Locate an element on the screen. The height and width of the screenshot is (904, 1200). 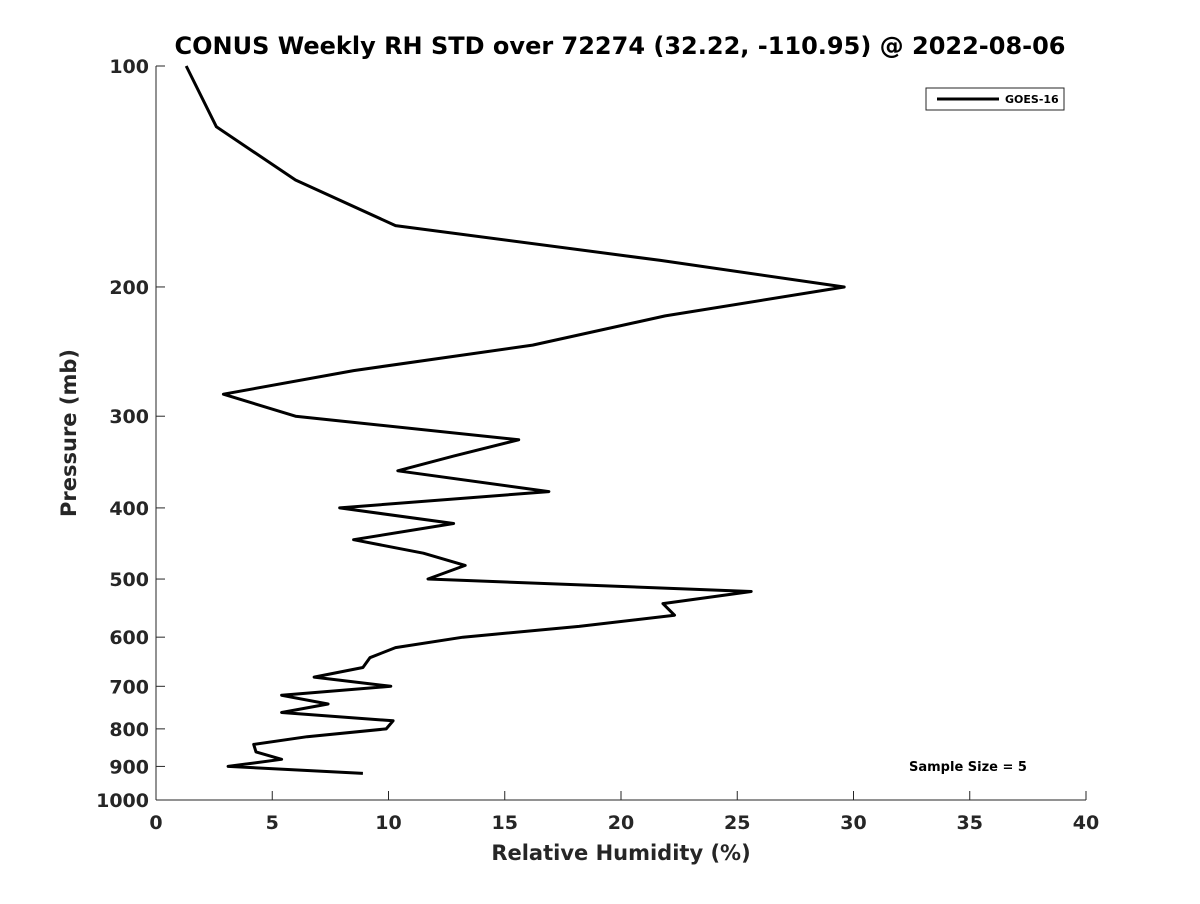
sample-size-annotation: Sample Size = 5 is located at coordinates (968, 767).